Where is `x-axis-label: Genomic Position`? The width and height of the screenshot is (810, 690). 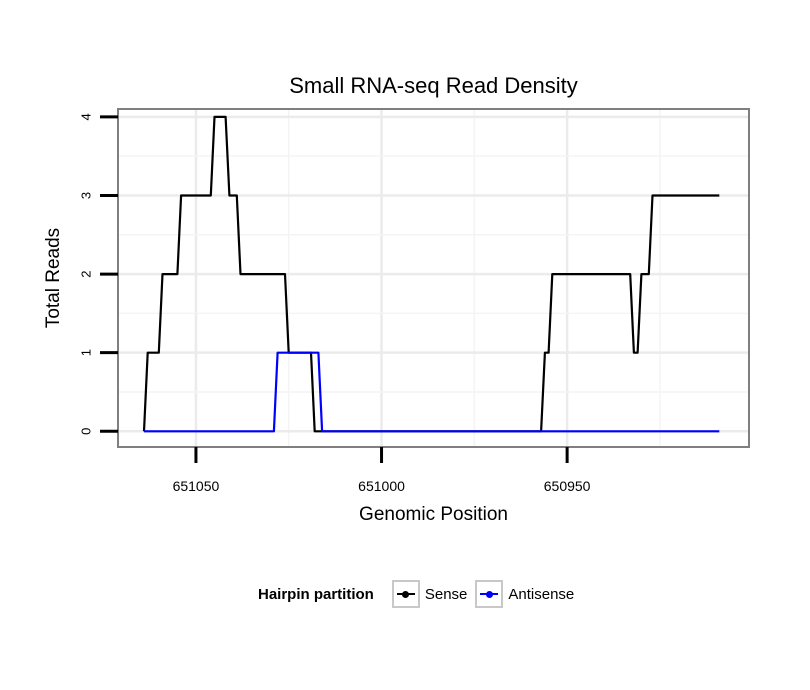 x-axis-label: Genomic Position is located at coordinates (433, 514).